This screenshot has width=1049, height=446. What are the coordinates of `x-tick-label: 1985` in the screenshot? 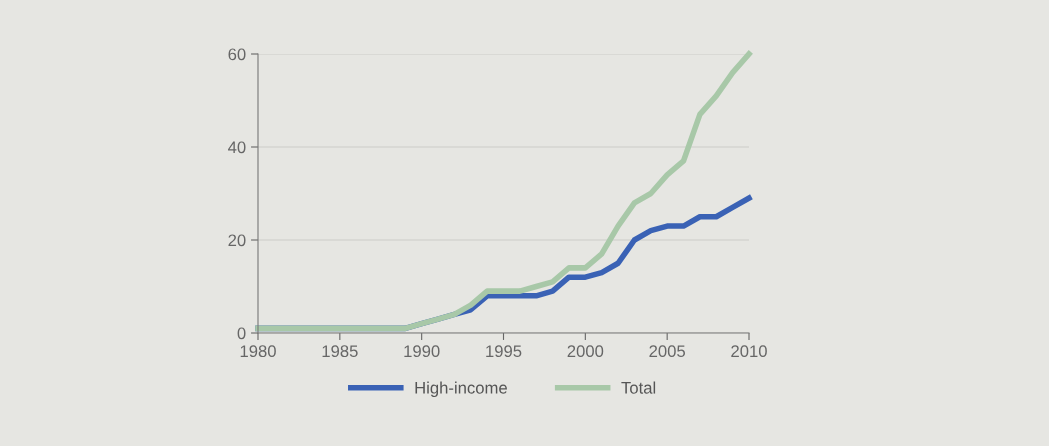 It's located at (340, 351).